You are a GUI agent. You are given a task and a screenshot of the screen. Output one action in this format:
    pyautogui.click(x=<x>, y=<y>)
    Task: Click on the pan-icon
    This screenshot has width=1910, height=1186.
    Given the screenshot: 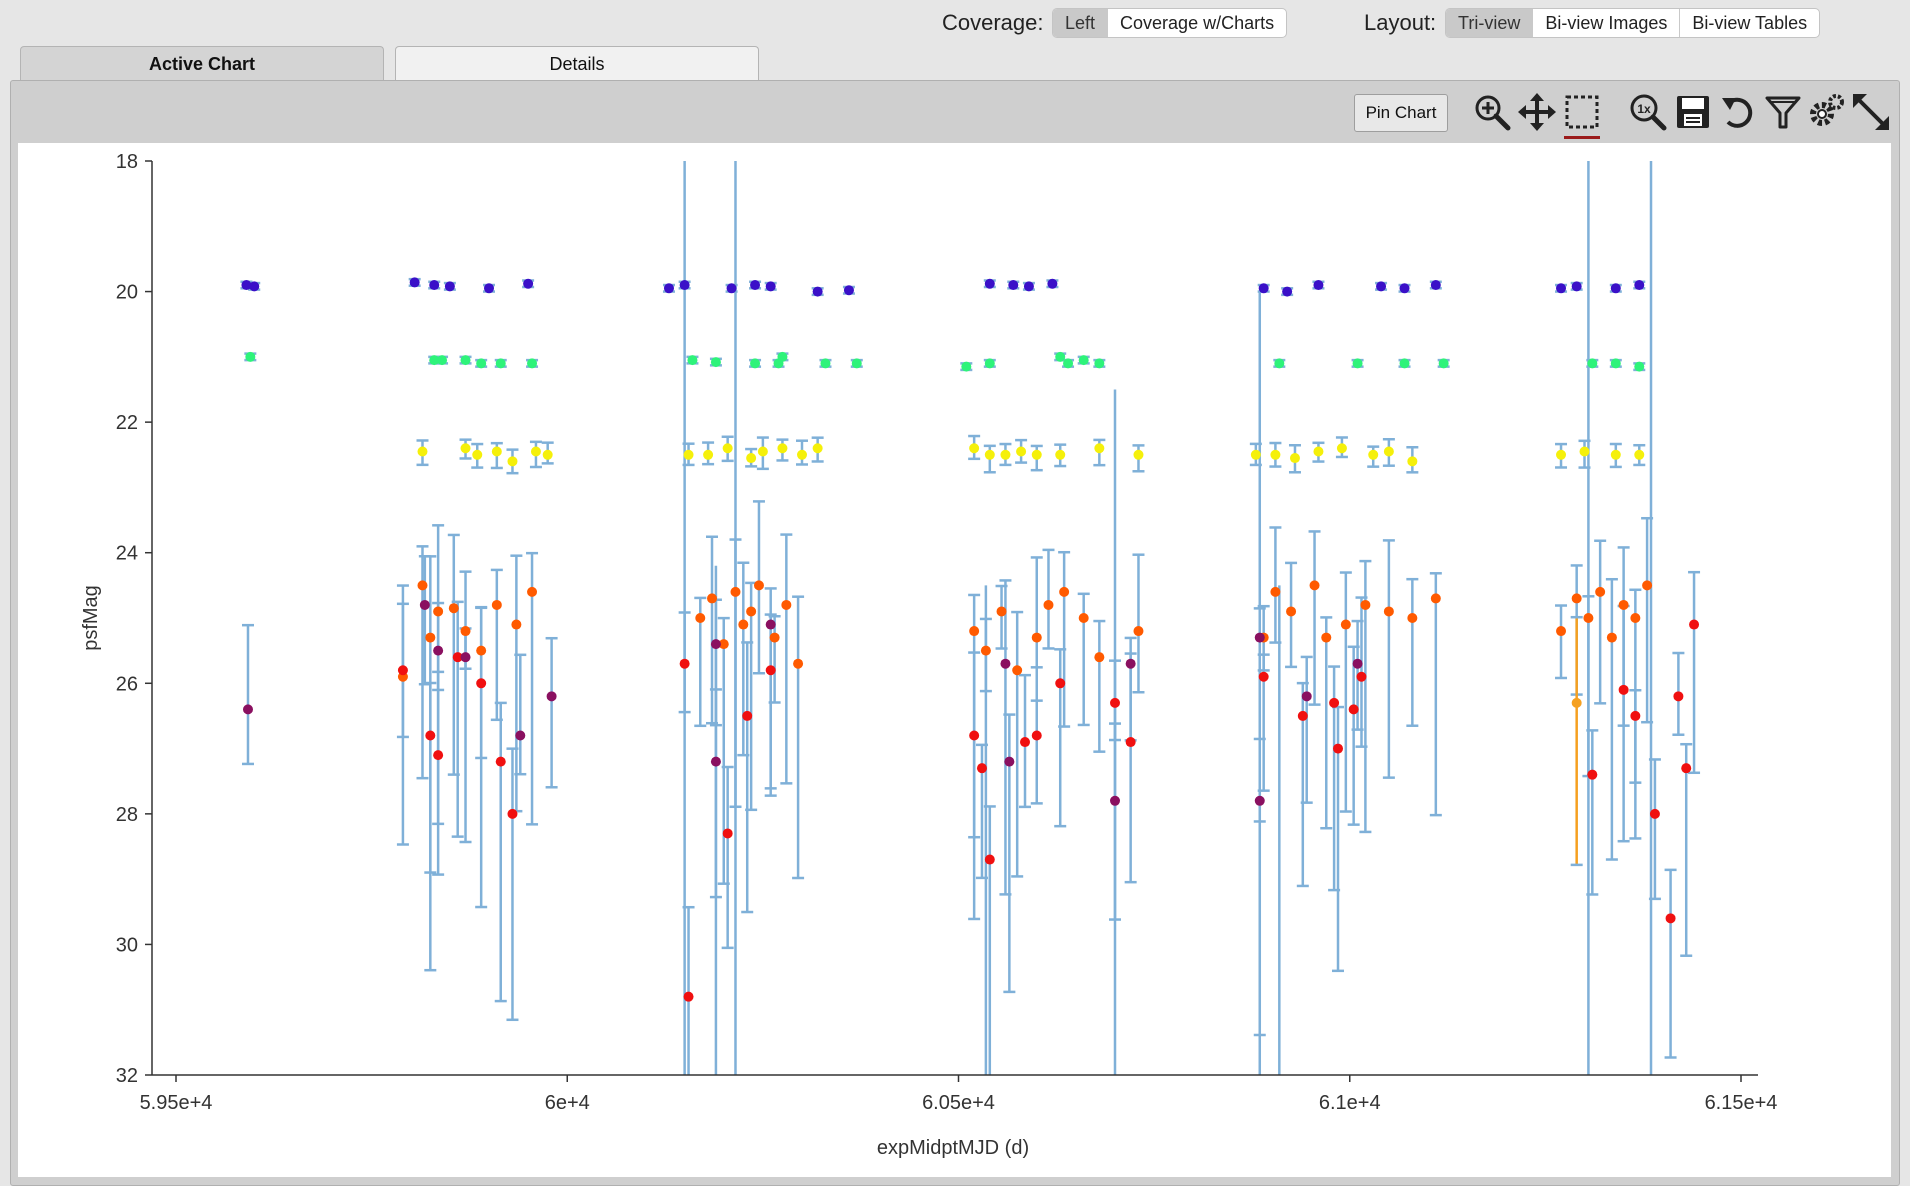 What is the action you would take?
    pyautogui.click(x=1537, y=112)
    